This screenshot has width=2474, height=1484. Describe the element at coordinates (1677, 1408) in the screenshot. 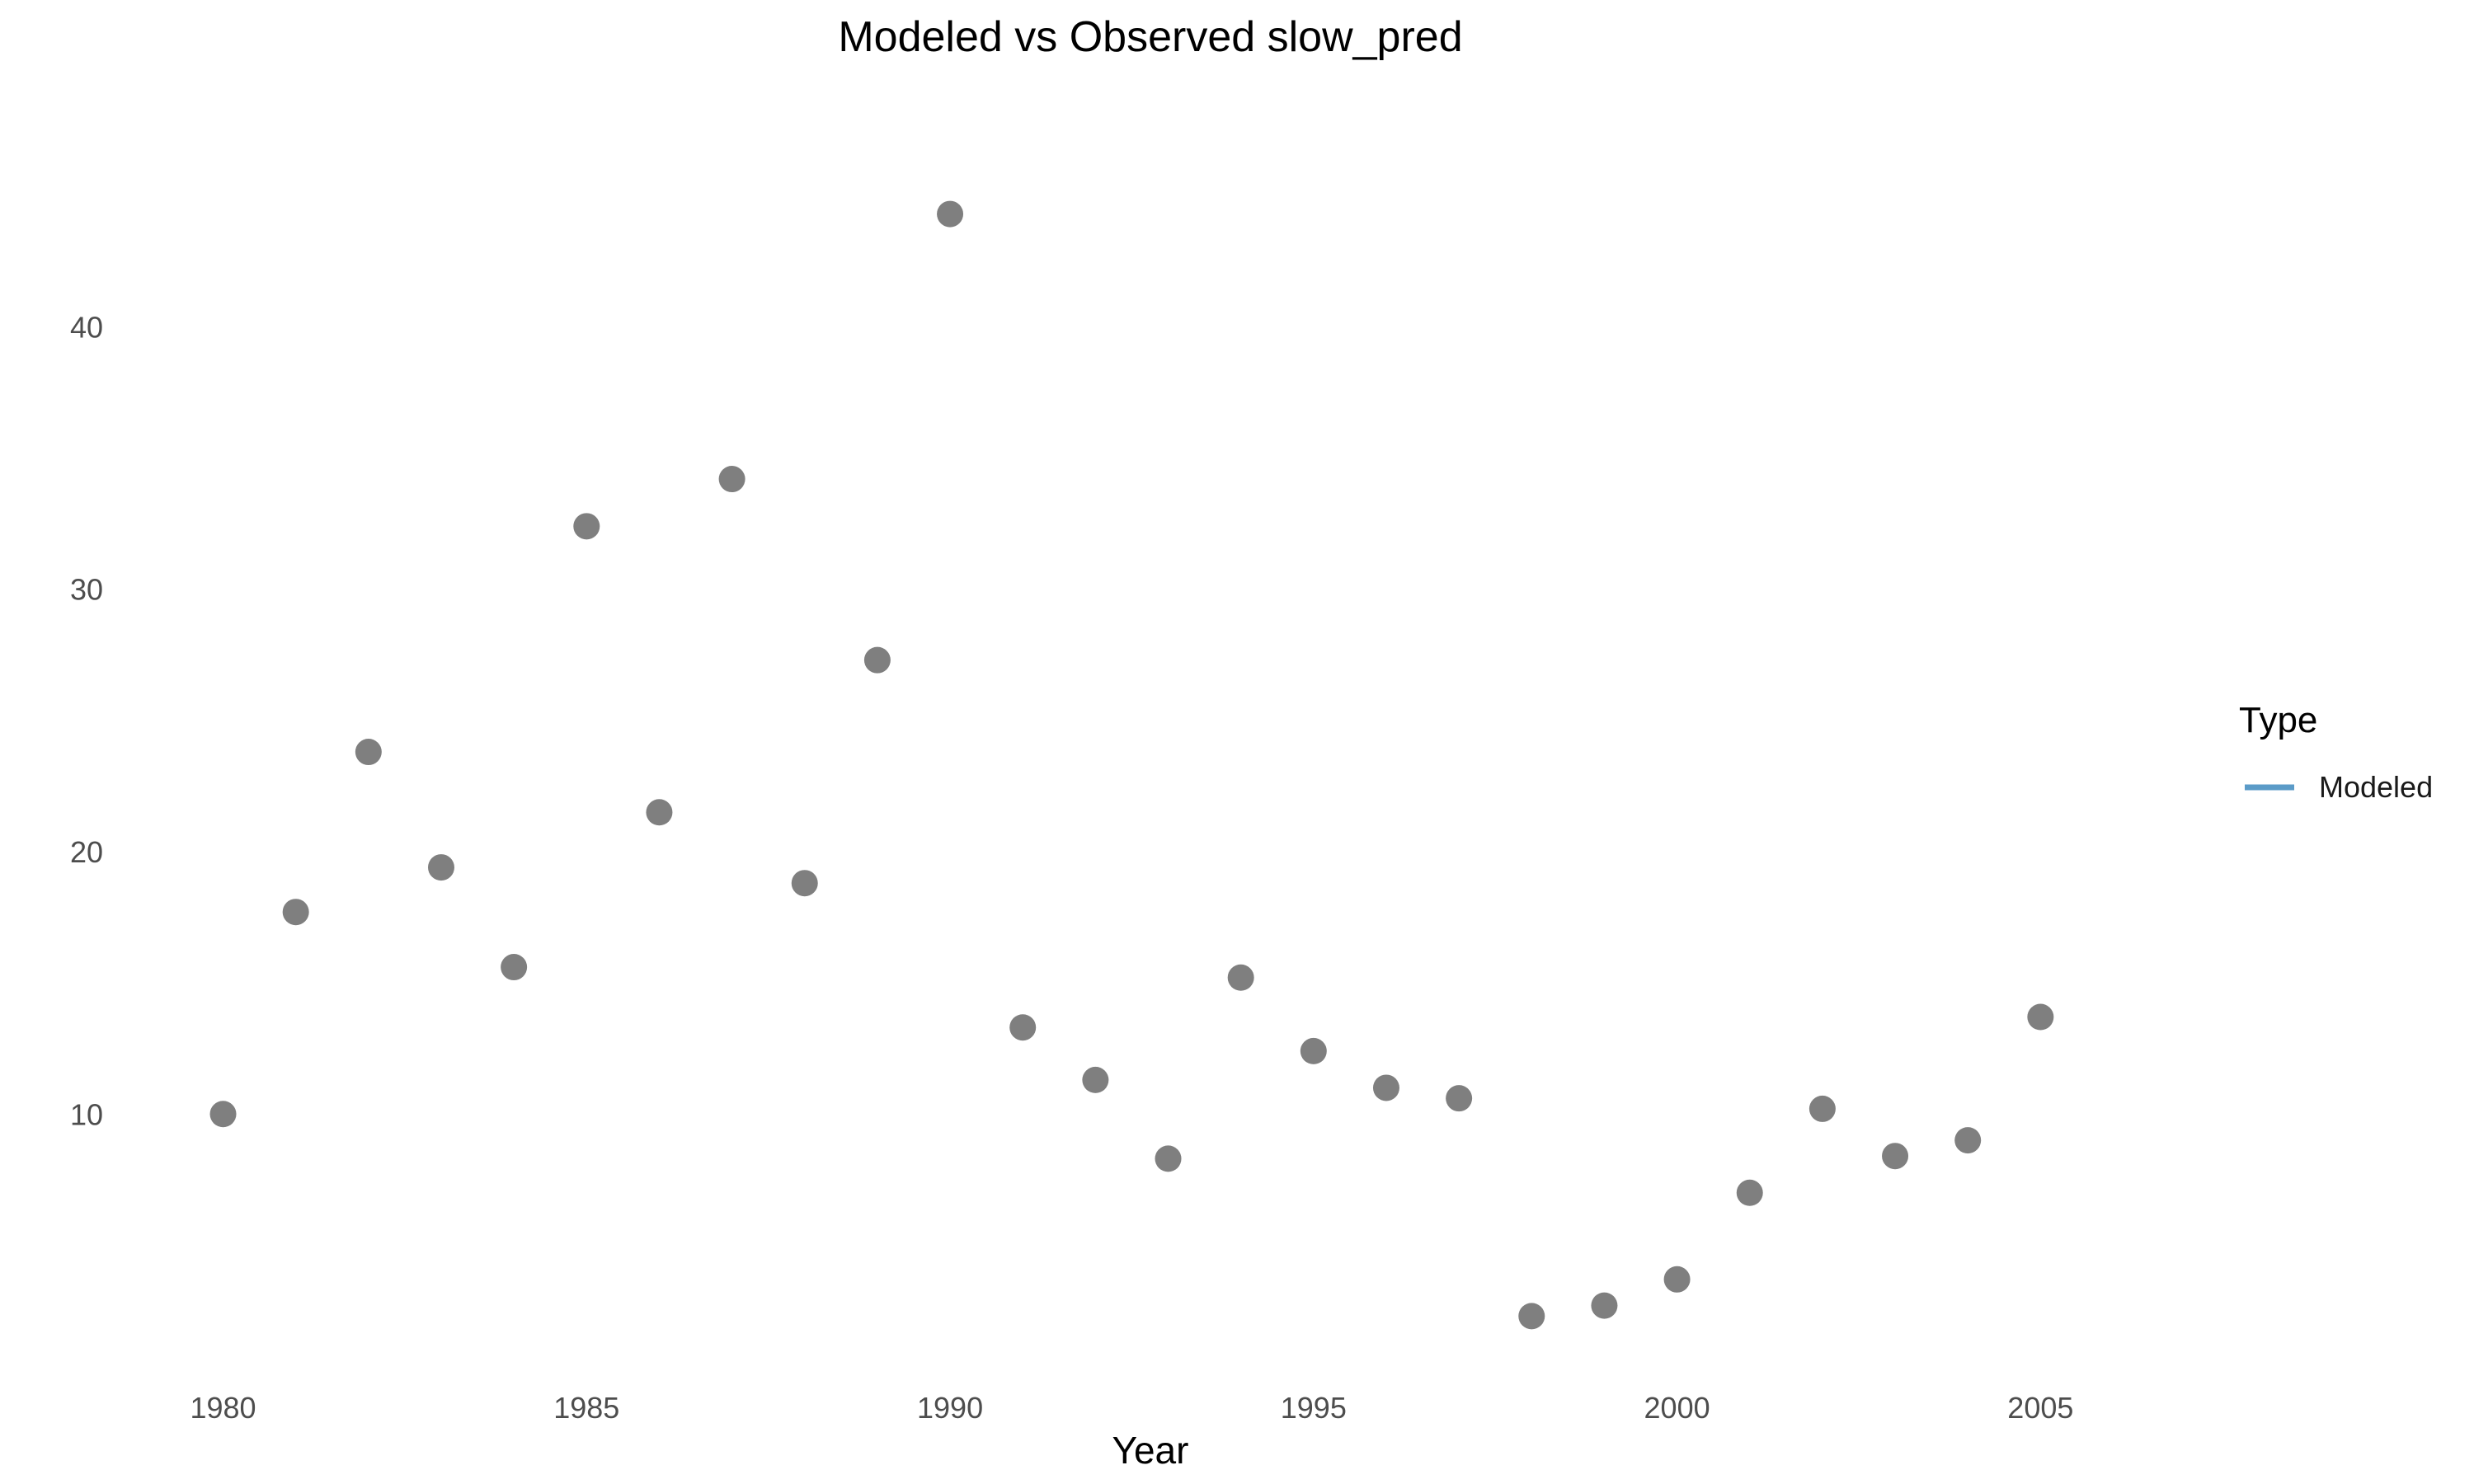

I see `x-tick-label: 2000` at that location.